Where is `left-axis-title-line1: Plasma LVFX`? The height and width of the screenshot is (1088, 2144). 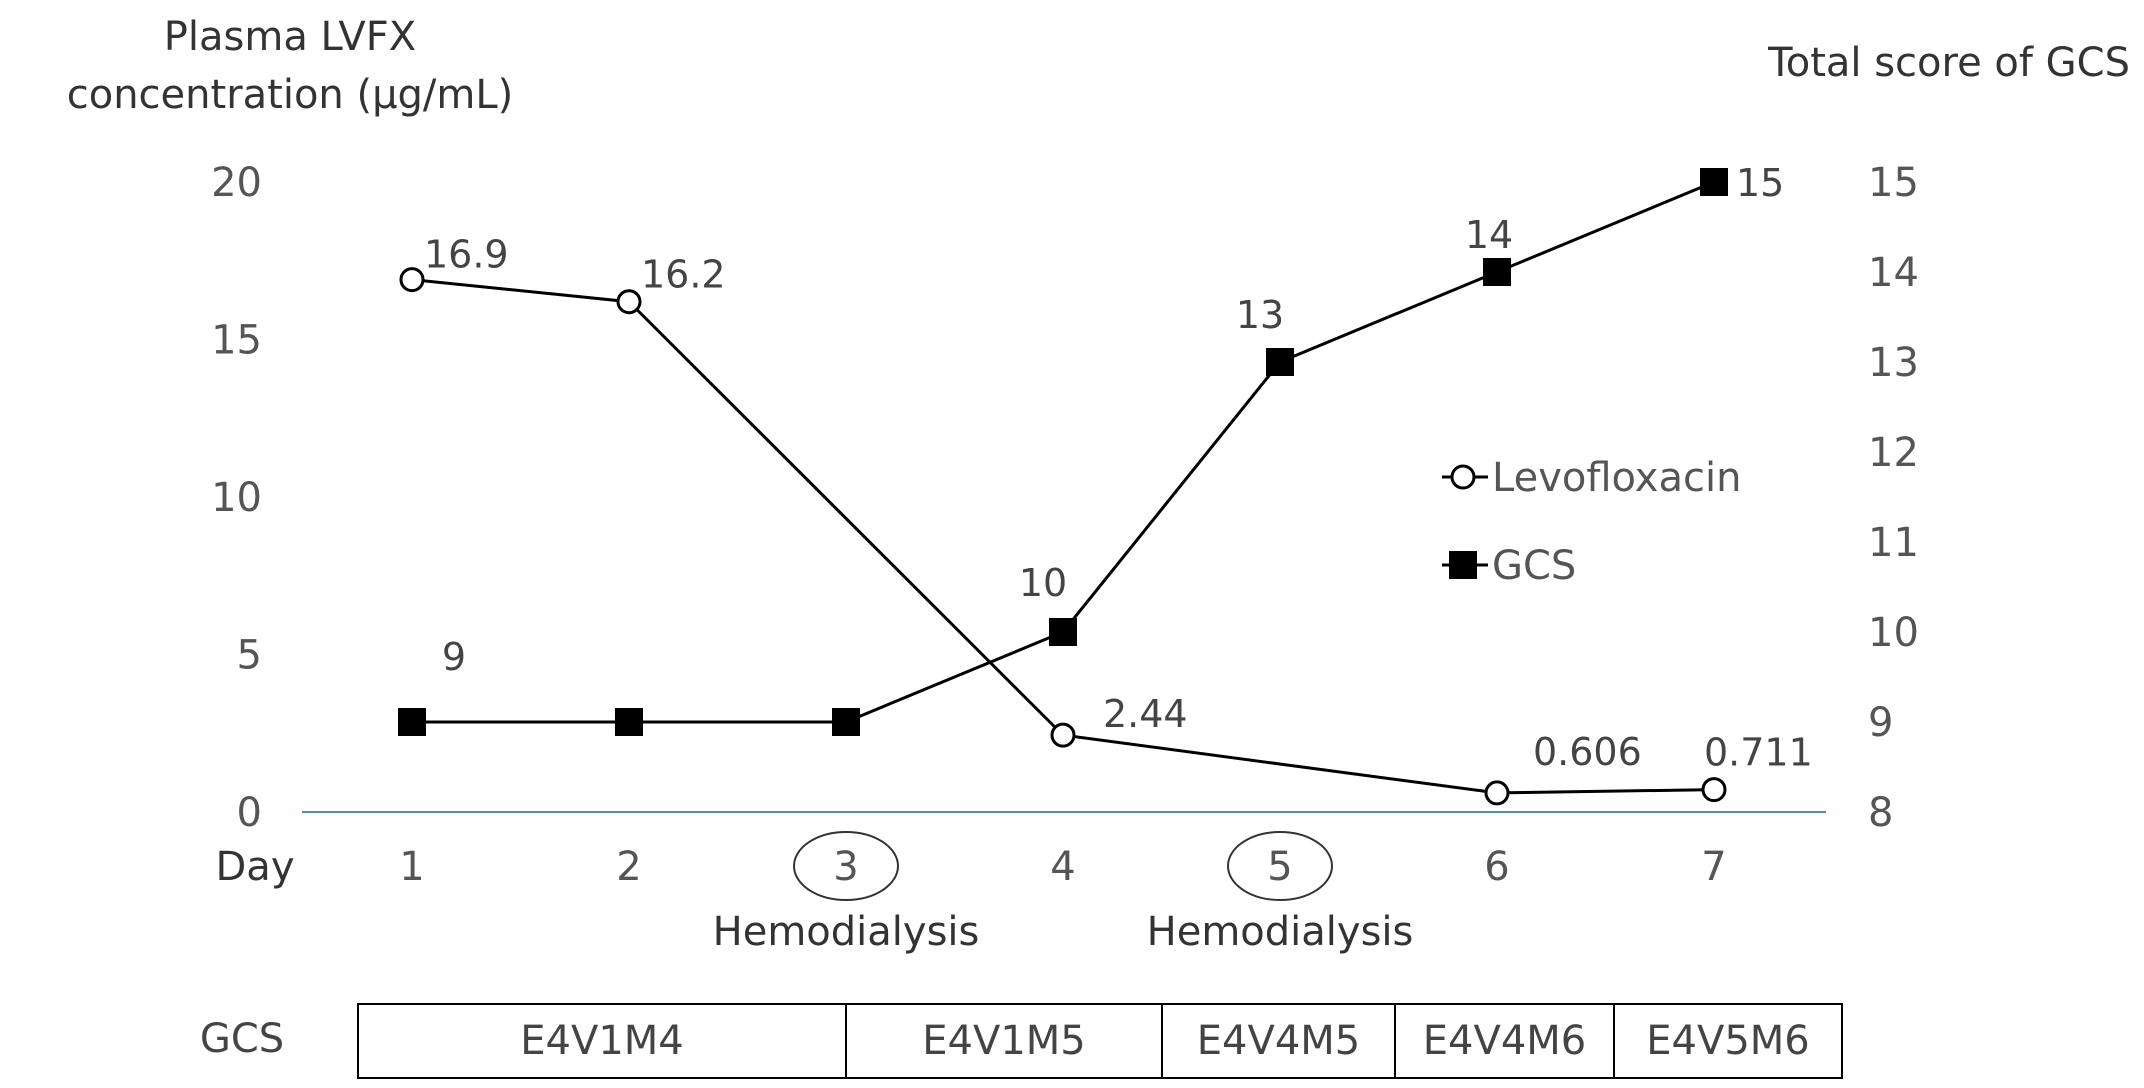
left-axis-title-line1: Plasma LVFX is located at coordinates (290, 37).